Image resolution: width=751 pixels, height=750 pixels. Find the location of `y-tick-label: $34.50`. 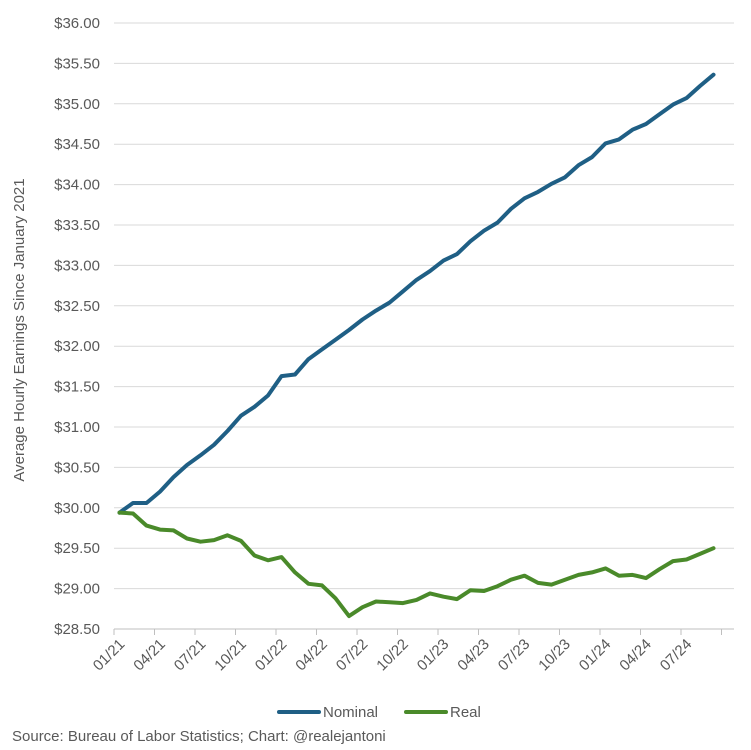

y-tick-label: $34.50 is located at coordinates (77, 144).